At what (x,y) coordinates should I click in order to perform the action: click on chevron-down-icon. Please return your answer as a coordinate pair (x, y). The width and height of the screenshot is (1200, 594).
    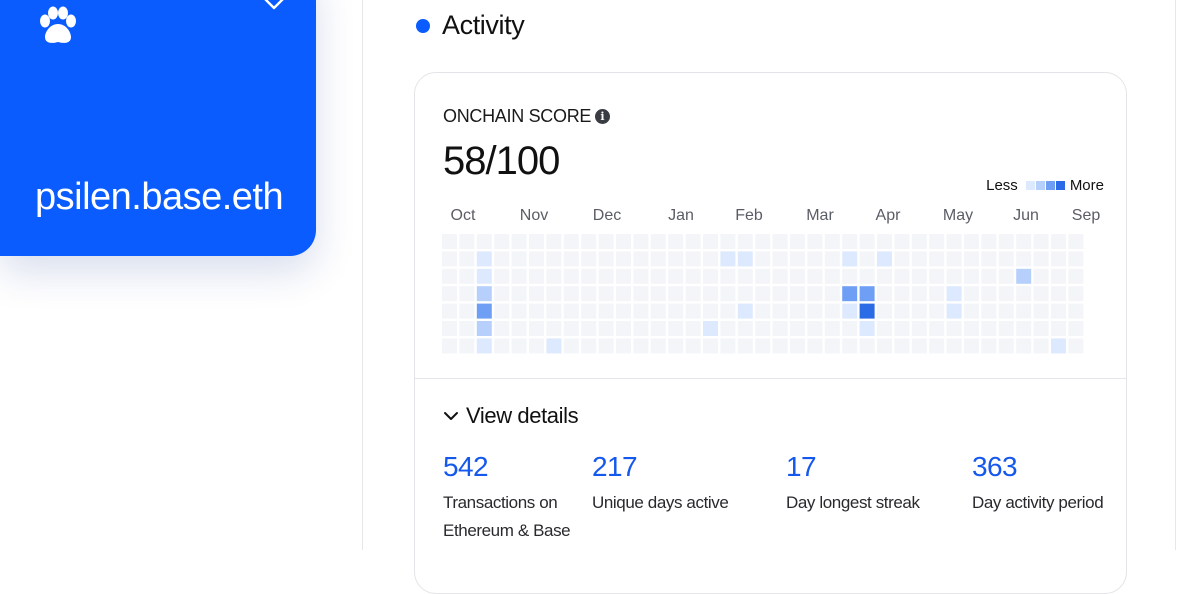
    Looking at the image, I should click on (274, 6).